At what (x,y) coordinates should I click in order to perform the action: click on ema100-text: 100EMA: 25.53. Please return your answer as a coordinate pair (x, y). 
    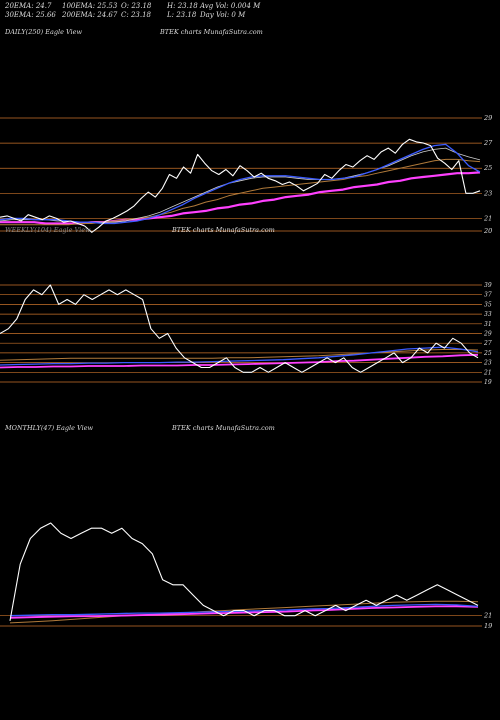
    Looking at the image, I should click on (90, 6).